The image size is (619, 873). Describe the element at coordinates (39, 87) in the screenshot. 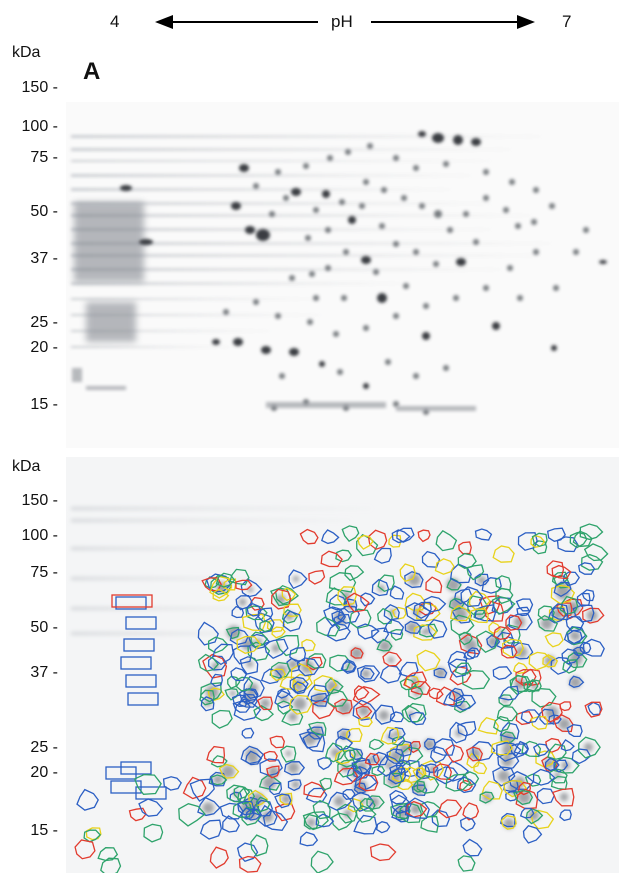

I see `panel-a-tick-150: 150 -` at that location.